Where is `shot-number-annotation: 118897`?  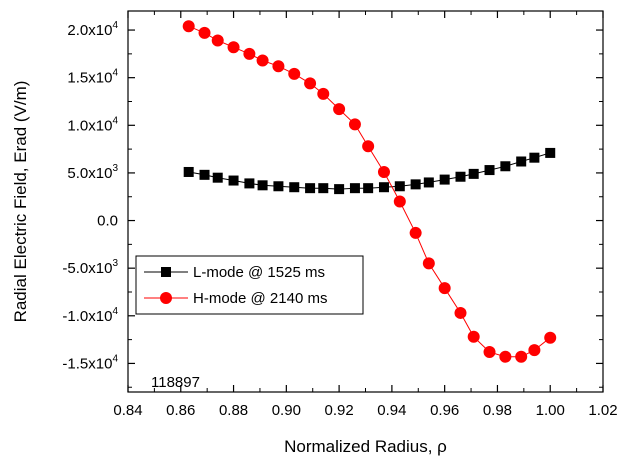 shot-number-annotation: 118897 is located at coordinates (175, 382).